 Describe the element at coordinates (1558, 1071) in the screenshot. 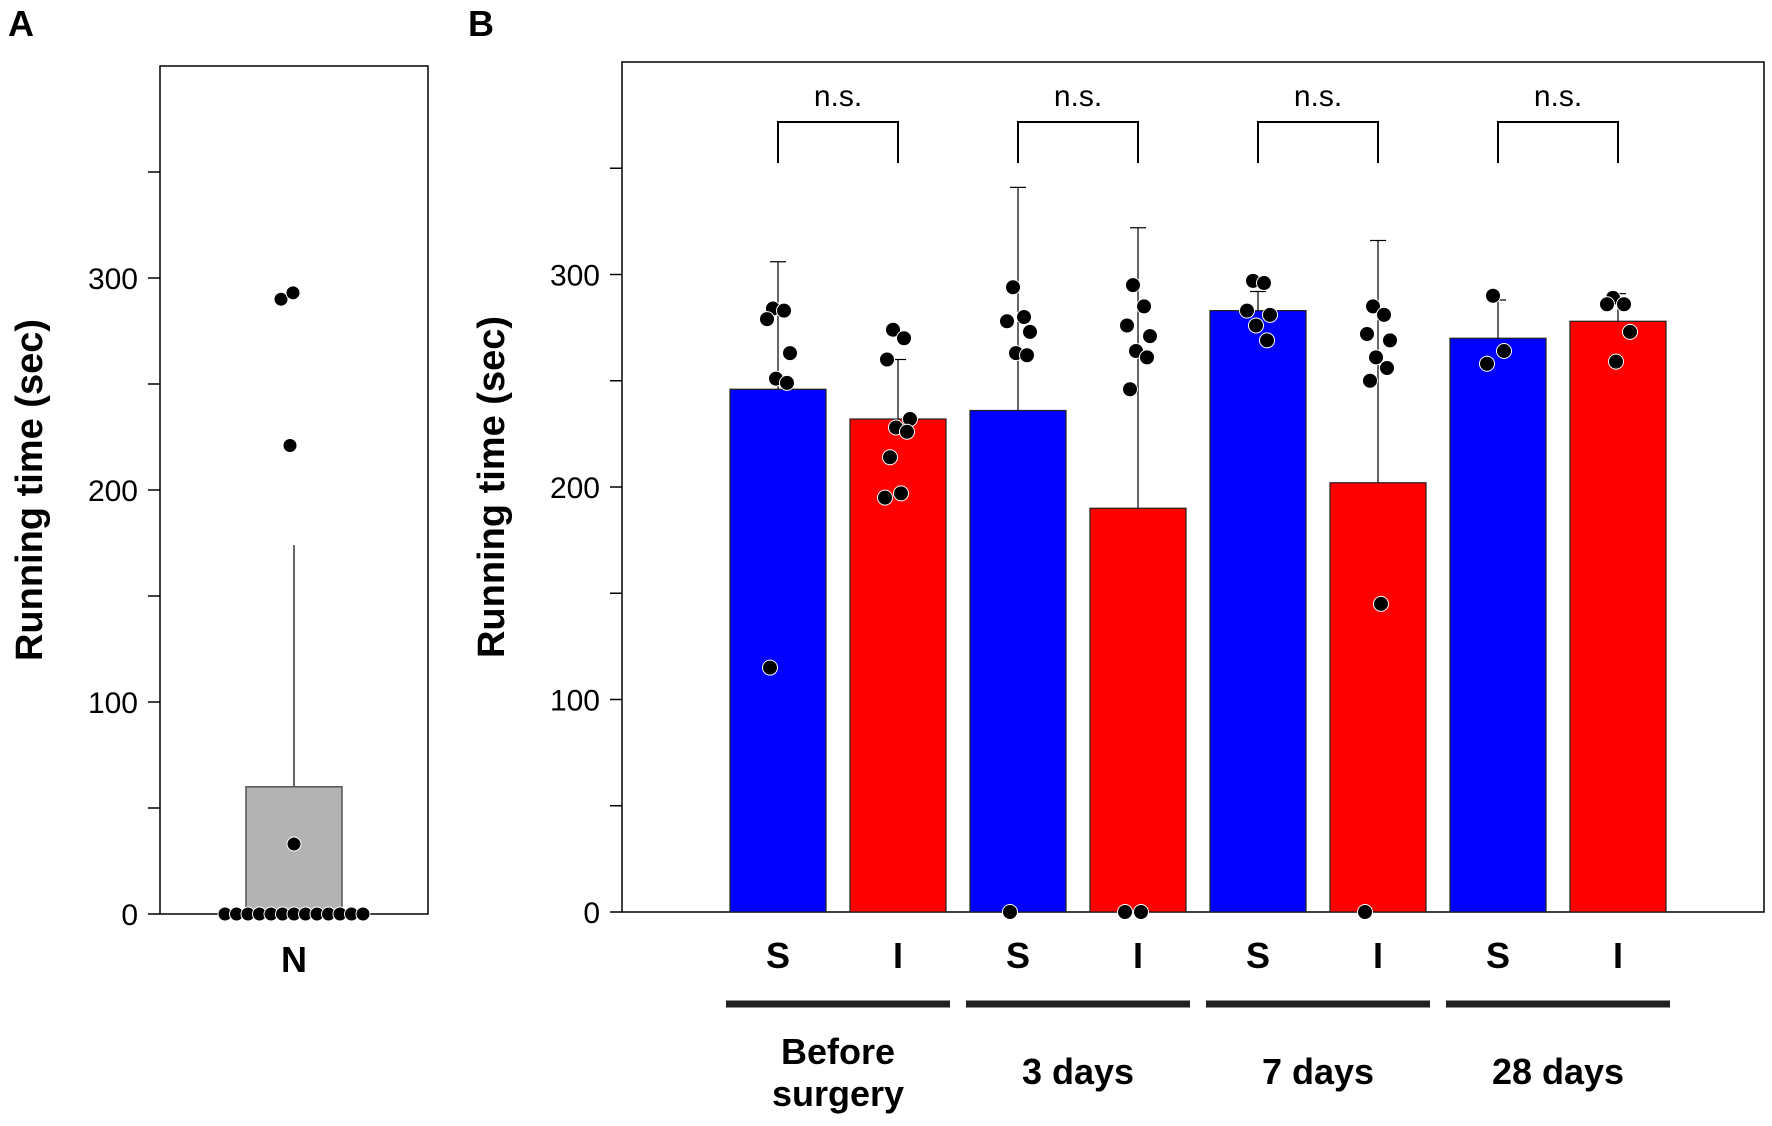

I see `group-label: 28 days` at that location.